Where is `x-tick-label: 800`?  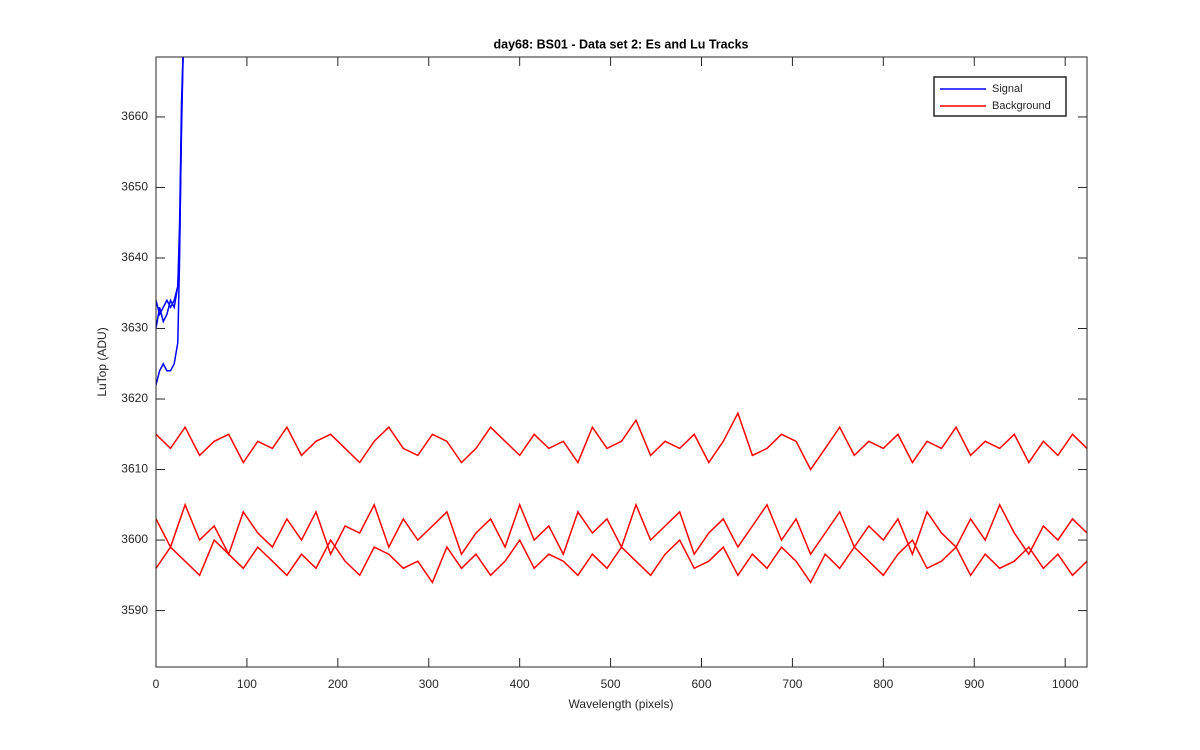
x-tick-label: 800 is located at coordinates (883, 684).